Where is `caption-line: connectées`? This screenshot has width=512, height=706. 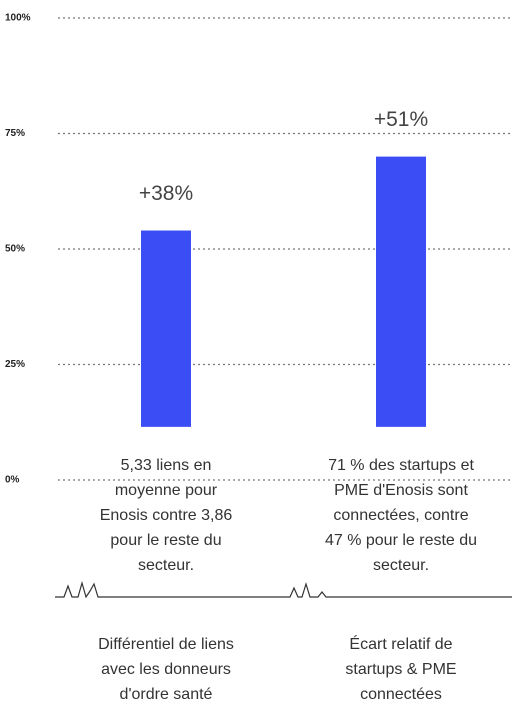
caption-line: connectées is located at coordinates (401, 694).